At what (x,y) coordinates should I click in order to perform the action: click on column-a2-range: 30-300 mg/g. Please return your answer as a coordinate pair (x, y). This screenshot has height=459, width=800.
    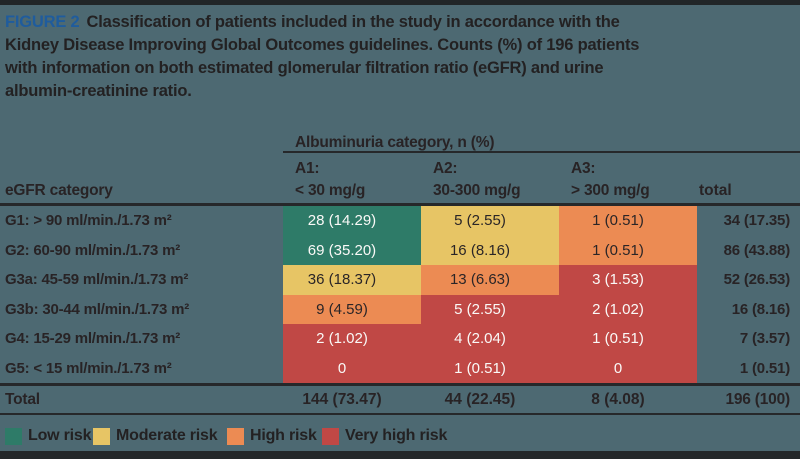
    Looking at the image, I should click on (477, 190).